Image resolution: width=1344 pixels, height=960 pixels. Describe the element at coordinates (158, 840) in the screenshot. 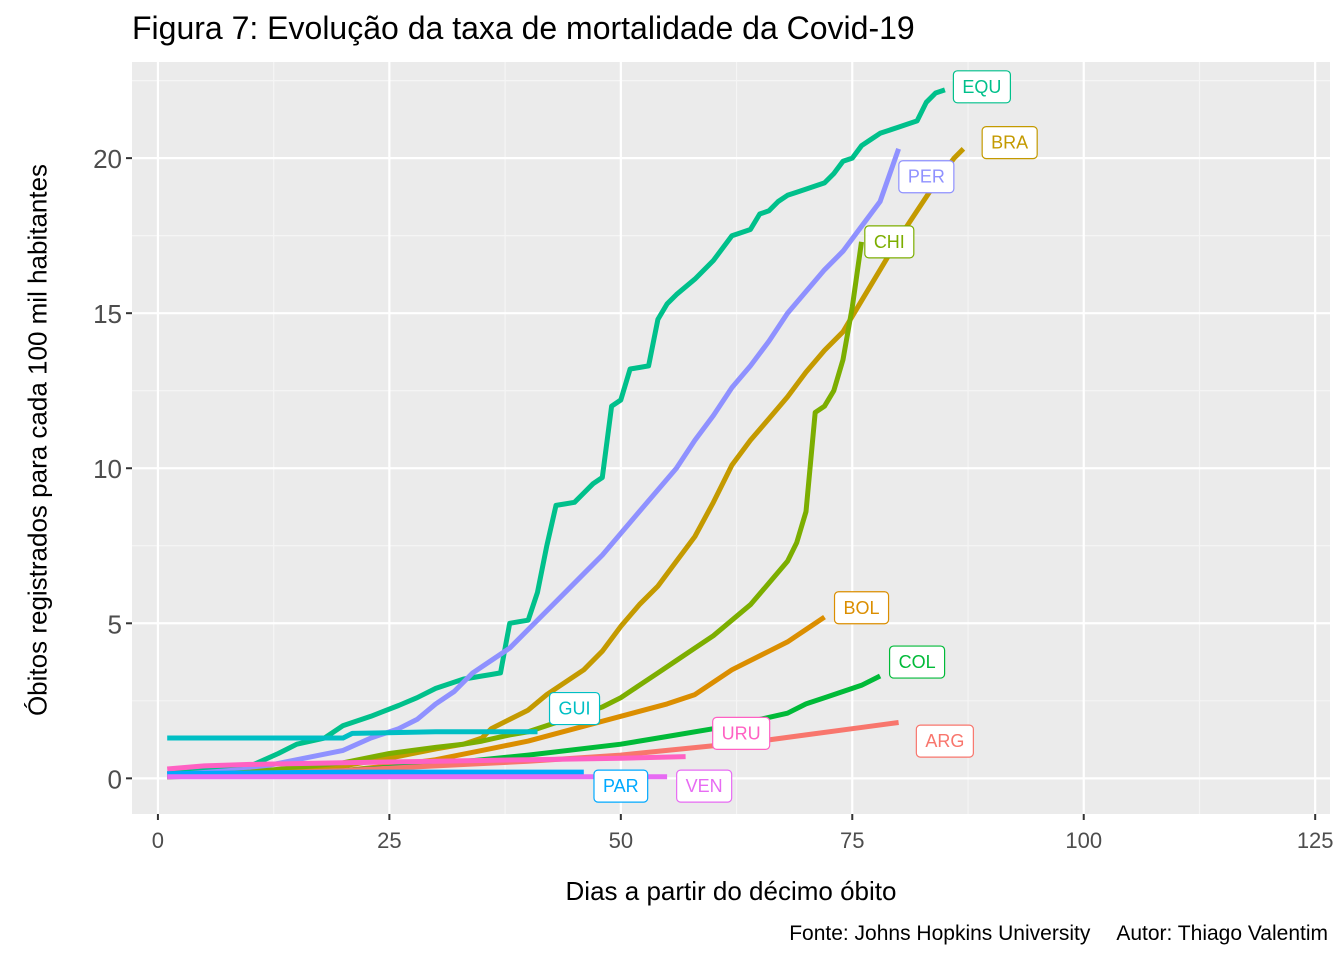

I see `x-tick-label: 0` at that location.